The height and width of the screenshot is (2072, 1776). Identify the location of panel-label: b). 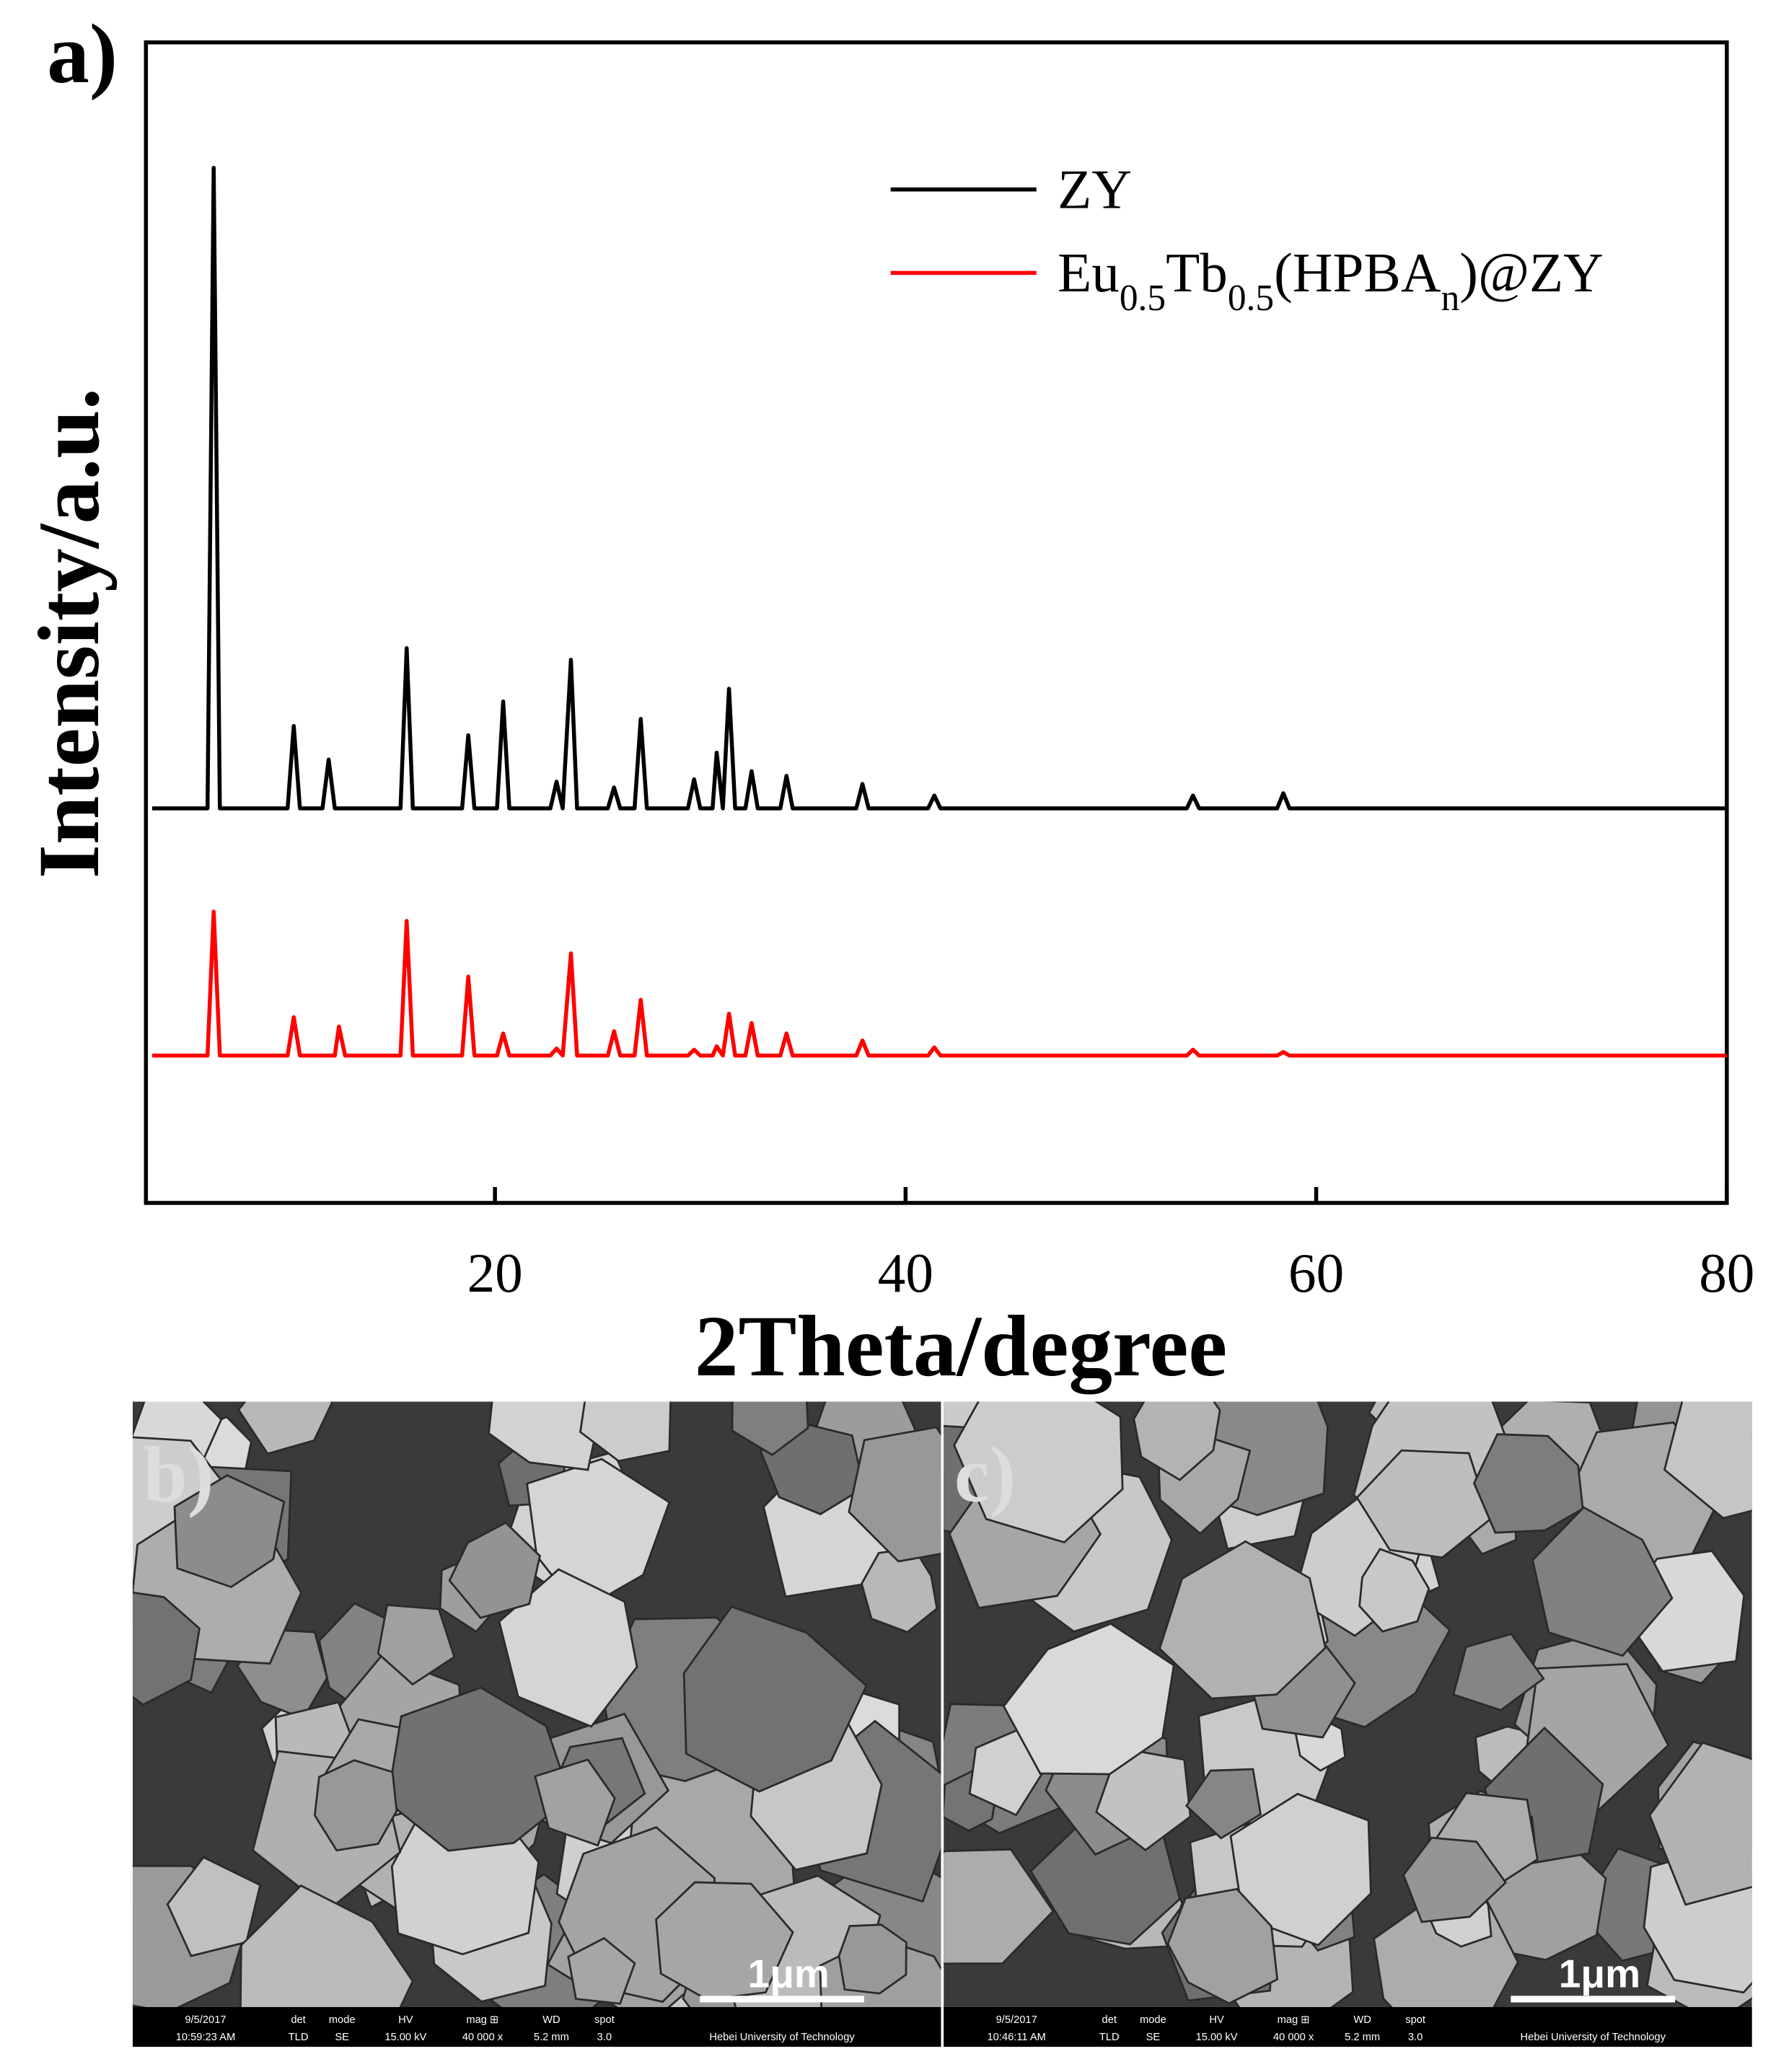
(179, 1474).